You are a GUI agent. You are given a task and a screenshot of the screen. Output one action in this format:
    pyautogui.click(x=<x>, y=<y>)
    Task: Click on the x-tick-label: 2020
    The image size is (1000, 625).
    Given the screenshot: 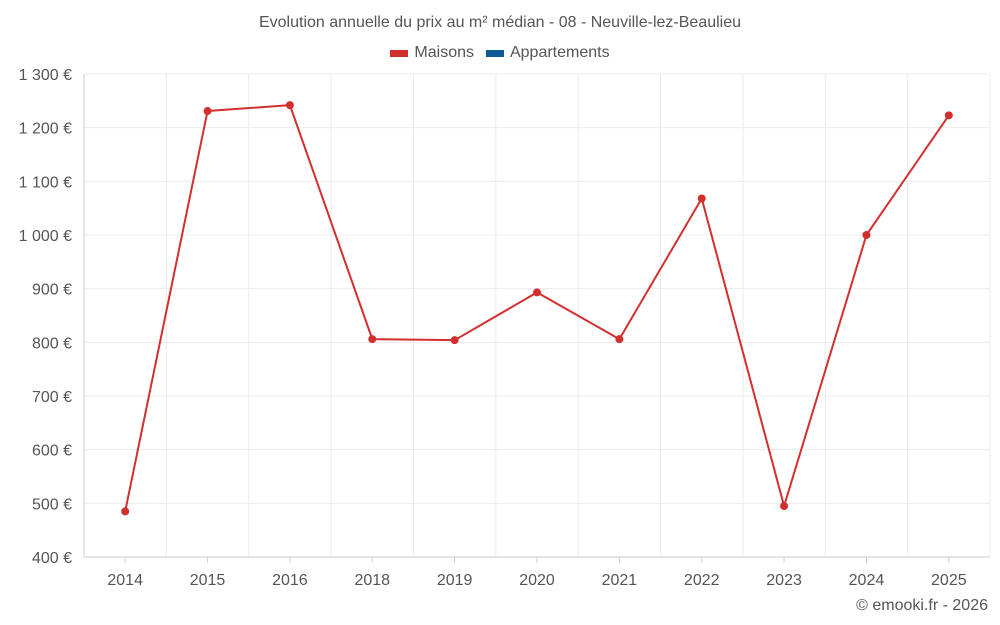 What is the action you would take?
    pyautogui.click(x=537, y=580)
    